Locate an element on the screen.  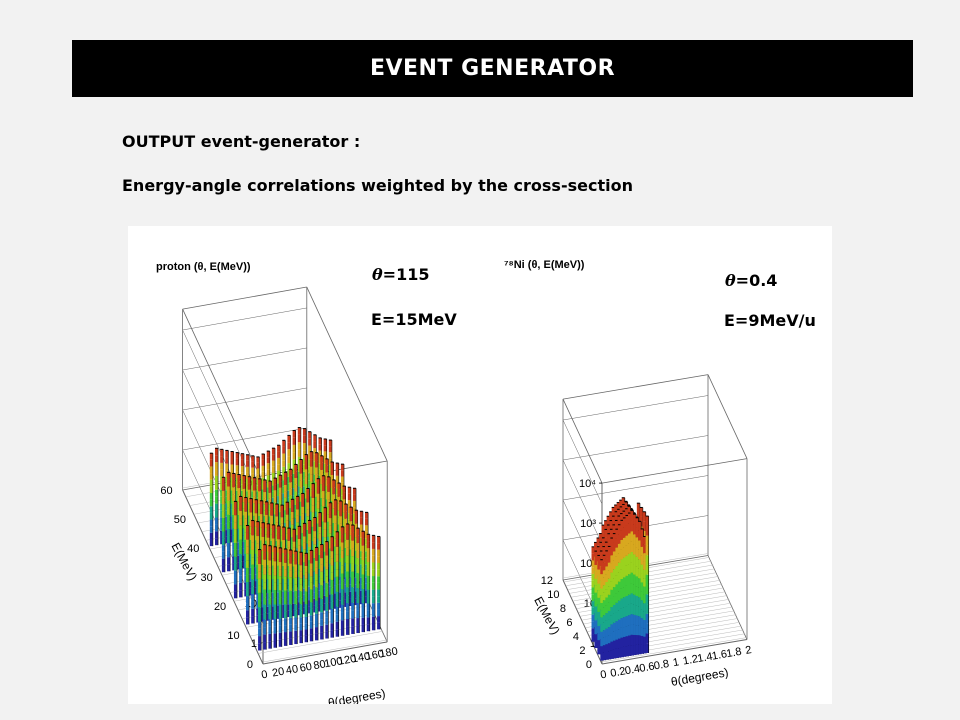
x-tick-label: 1.8 is located at coordinates (733, 653).